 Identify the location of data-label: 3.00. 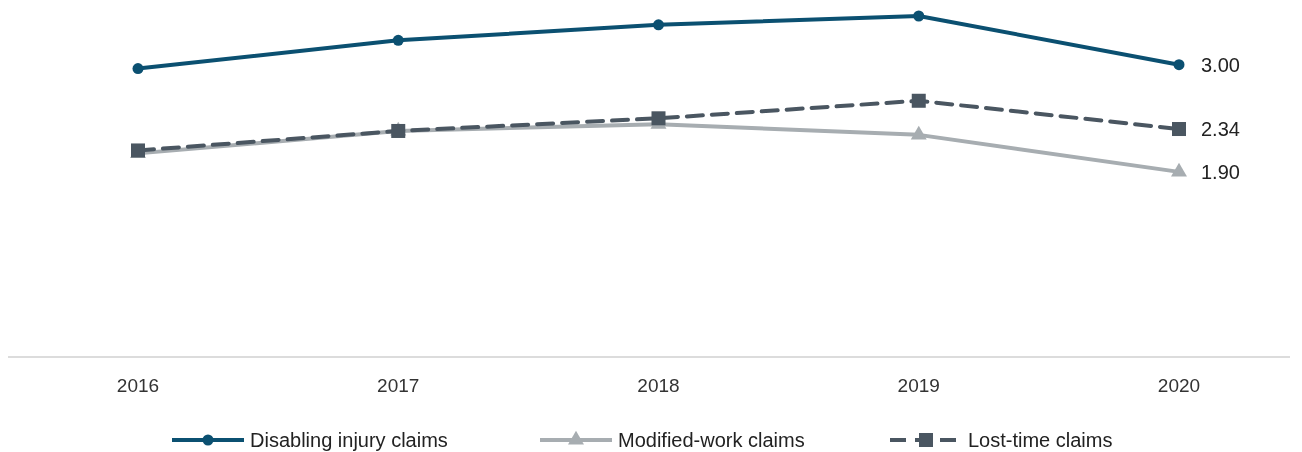
(1220, 64).